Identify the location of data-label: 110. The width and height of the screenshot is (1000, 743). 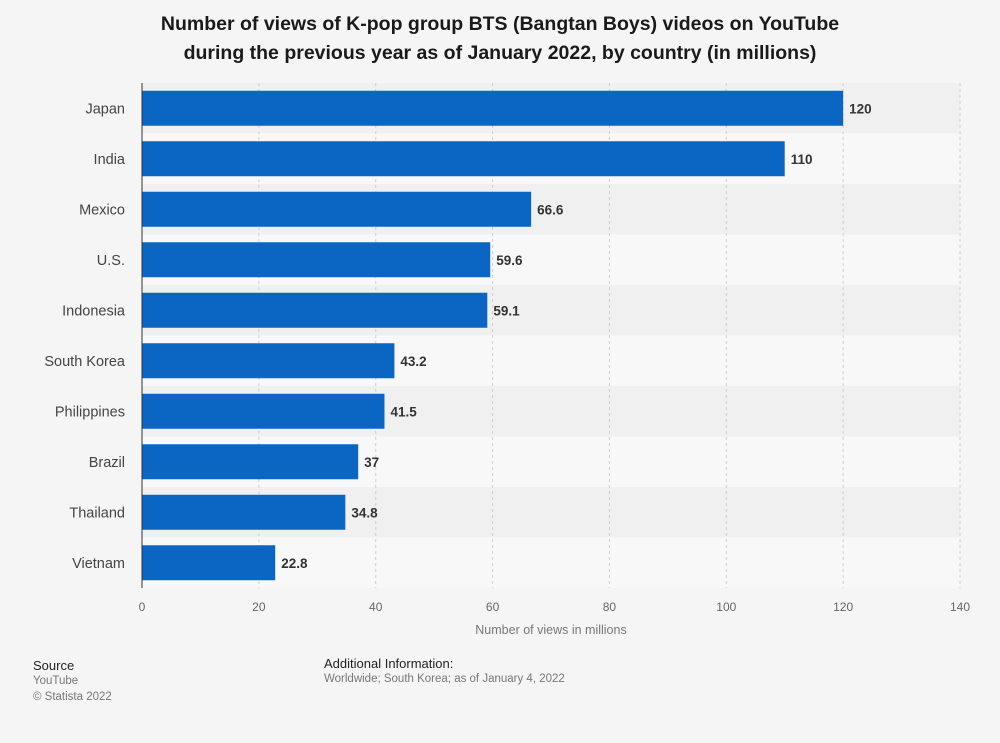
(802, 159).